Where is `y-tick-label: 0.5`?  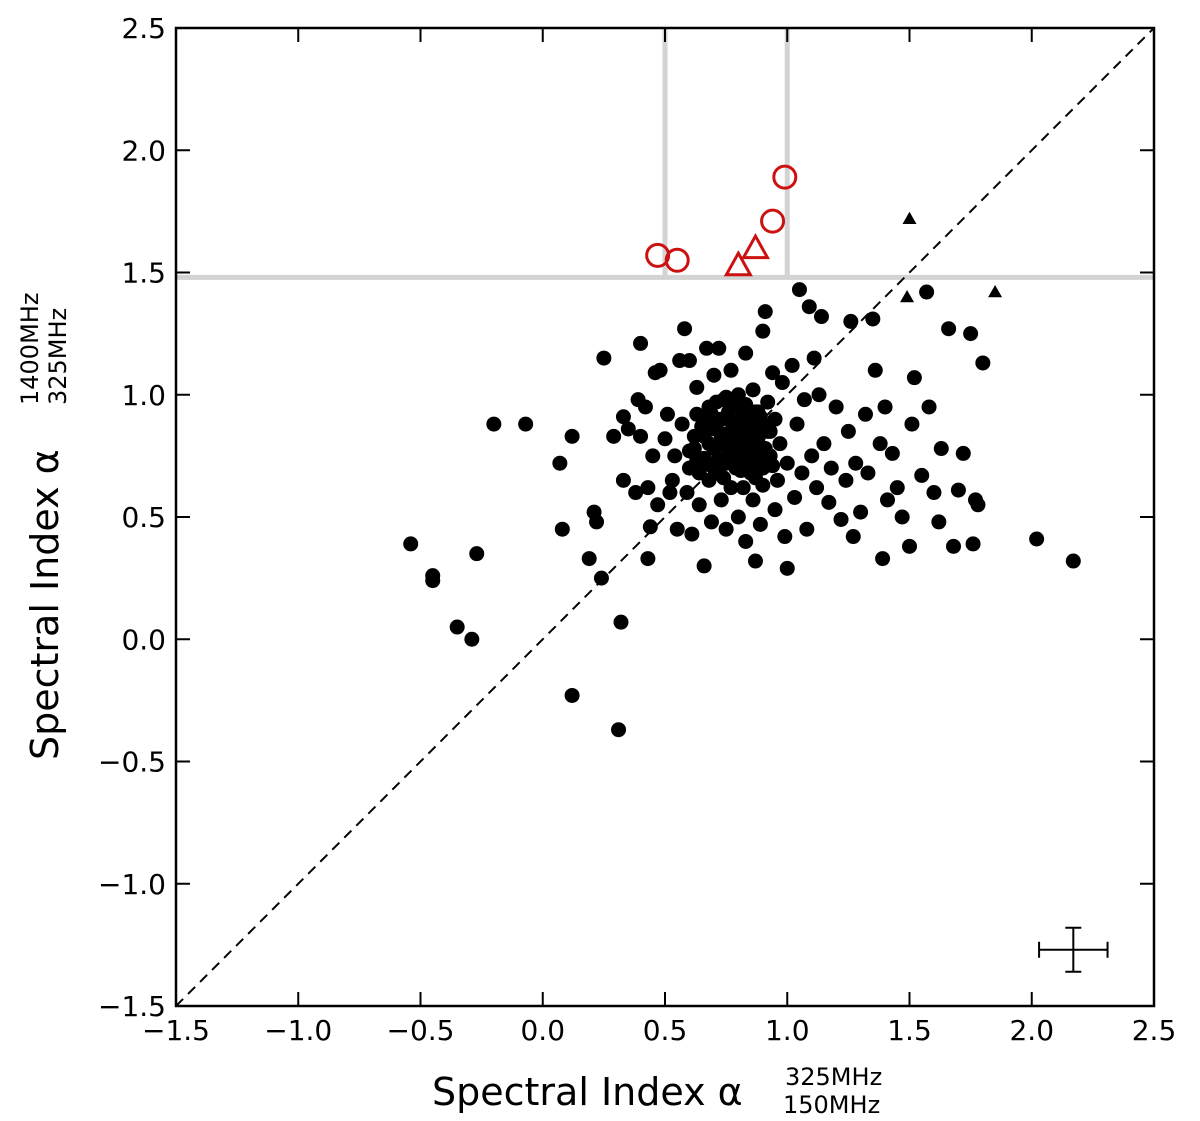 y-tick-label: 0.5 is located at coordinates (143, 517).